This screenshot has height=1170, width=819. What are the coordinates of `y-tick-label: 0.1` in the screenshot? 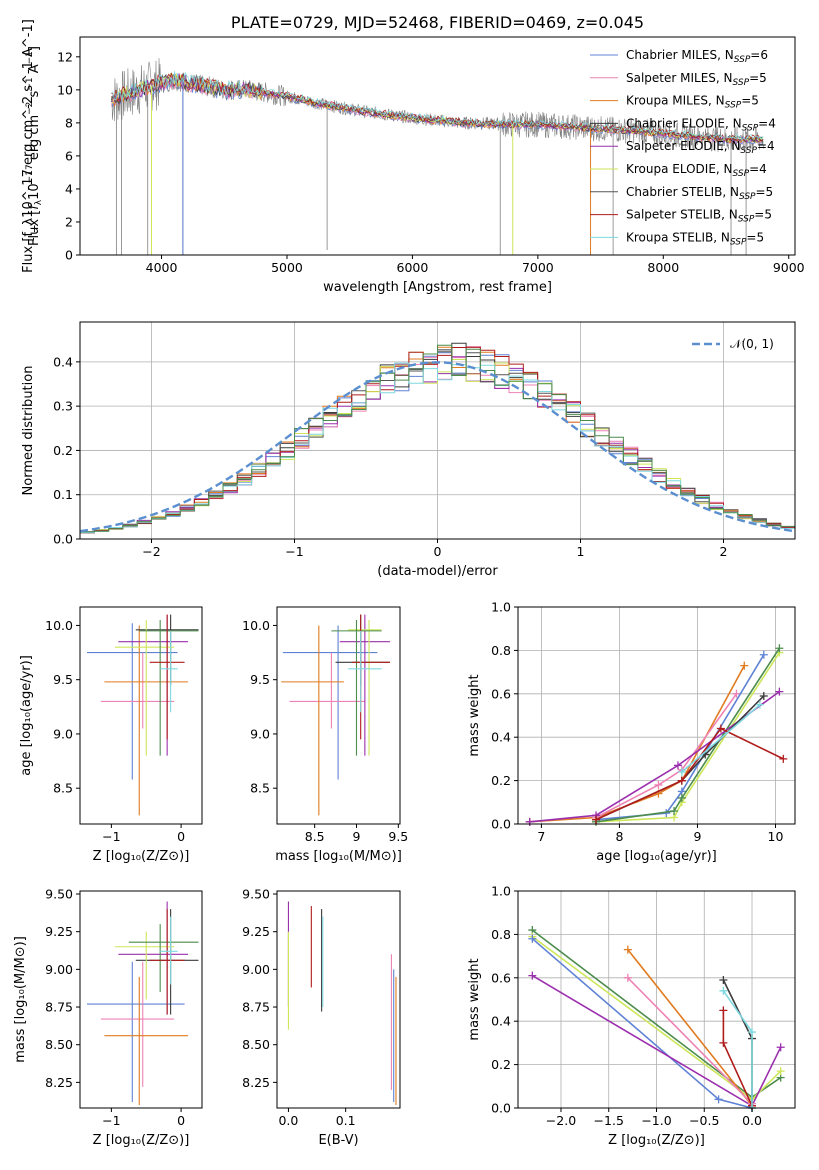 It's located at (63, 494).